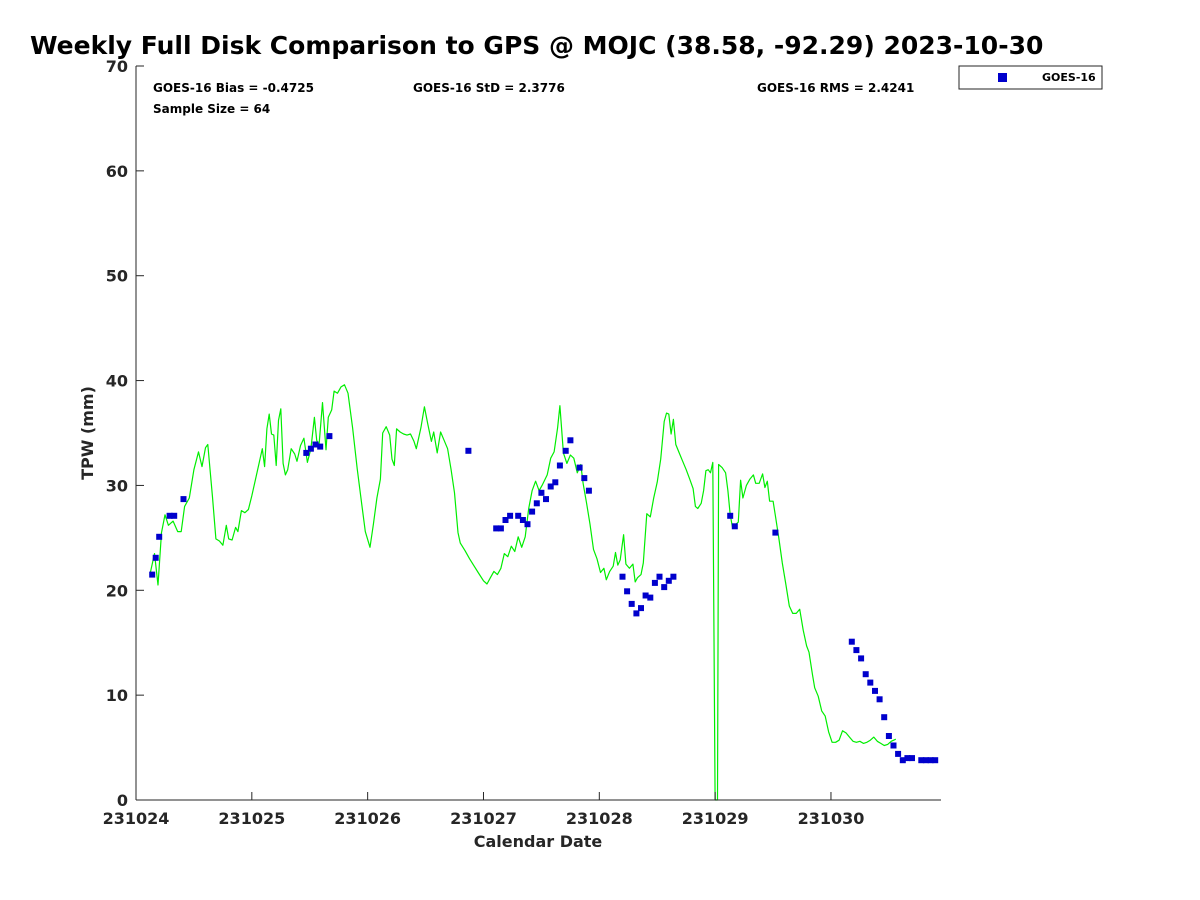 This screenshot has width=1200, height=900. I want to click on legend-marker-goes16, so click(1002, 77).